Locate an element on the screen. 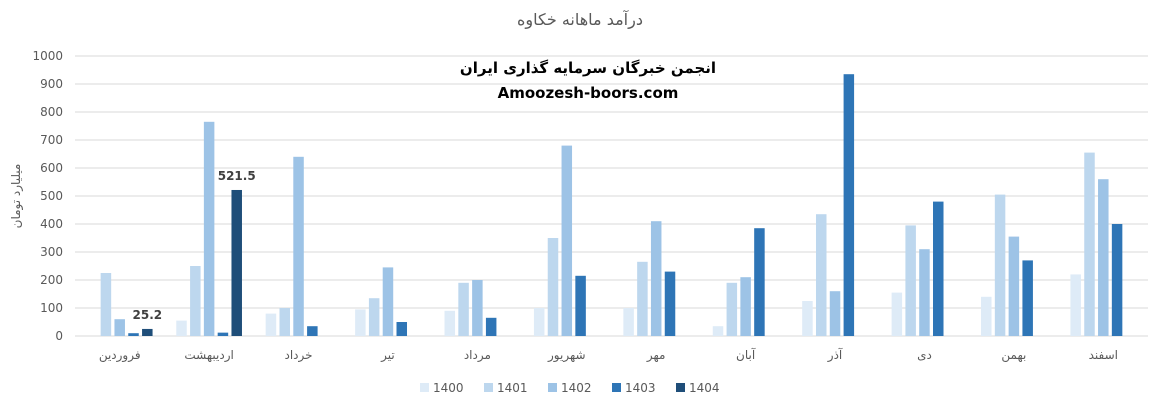 The height and width of the screenshot is (407, 1161). y-tick-label: 600 is located at coordinates (51, 168).